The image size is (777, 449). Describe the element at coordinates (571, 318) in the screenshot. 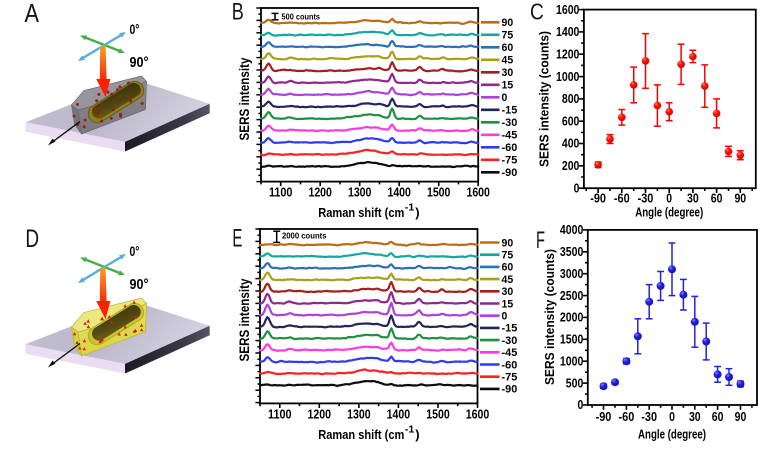

I see `svg-text: 2000` at that location.